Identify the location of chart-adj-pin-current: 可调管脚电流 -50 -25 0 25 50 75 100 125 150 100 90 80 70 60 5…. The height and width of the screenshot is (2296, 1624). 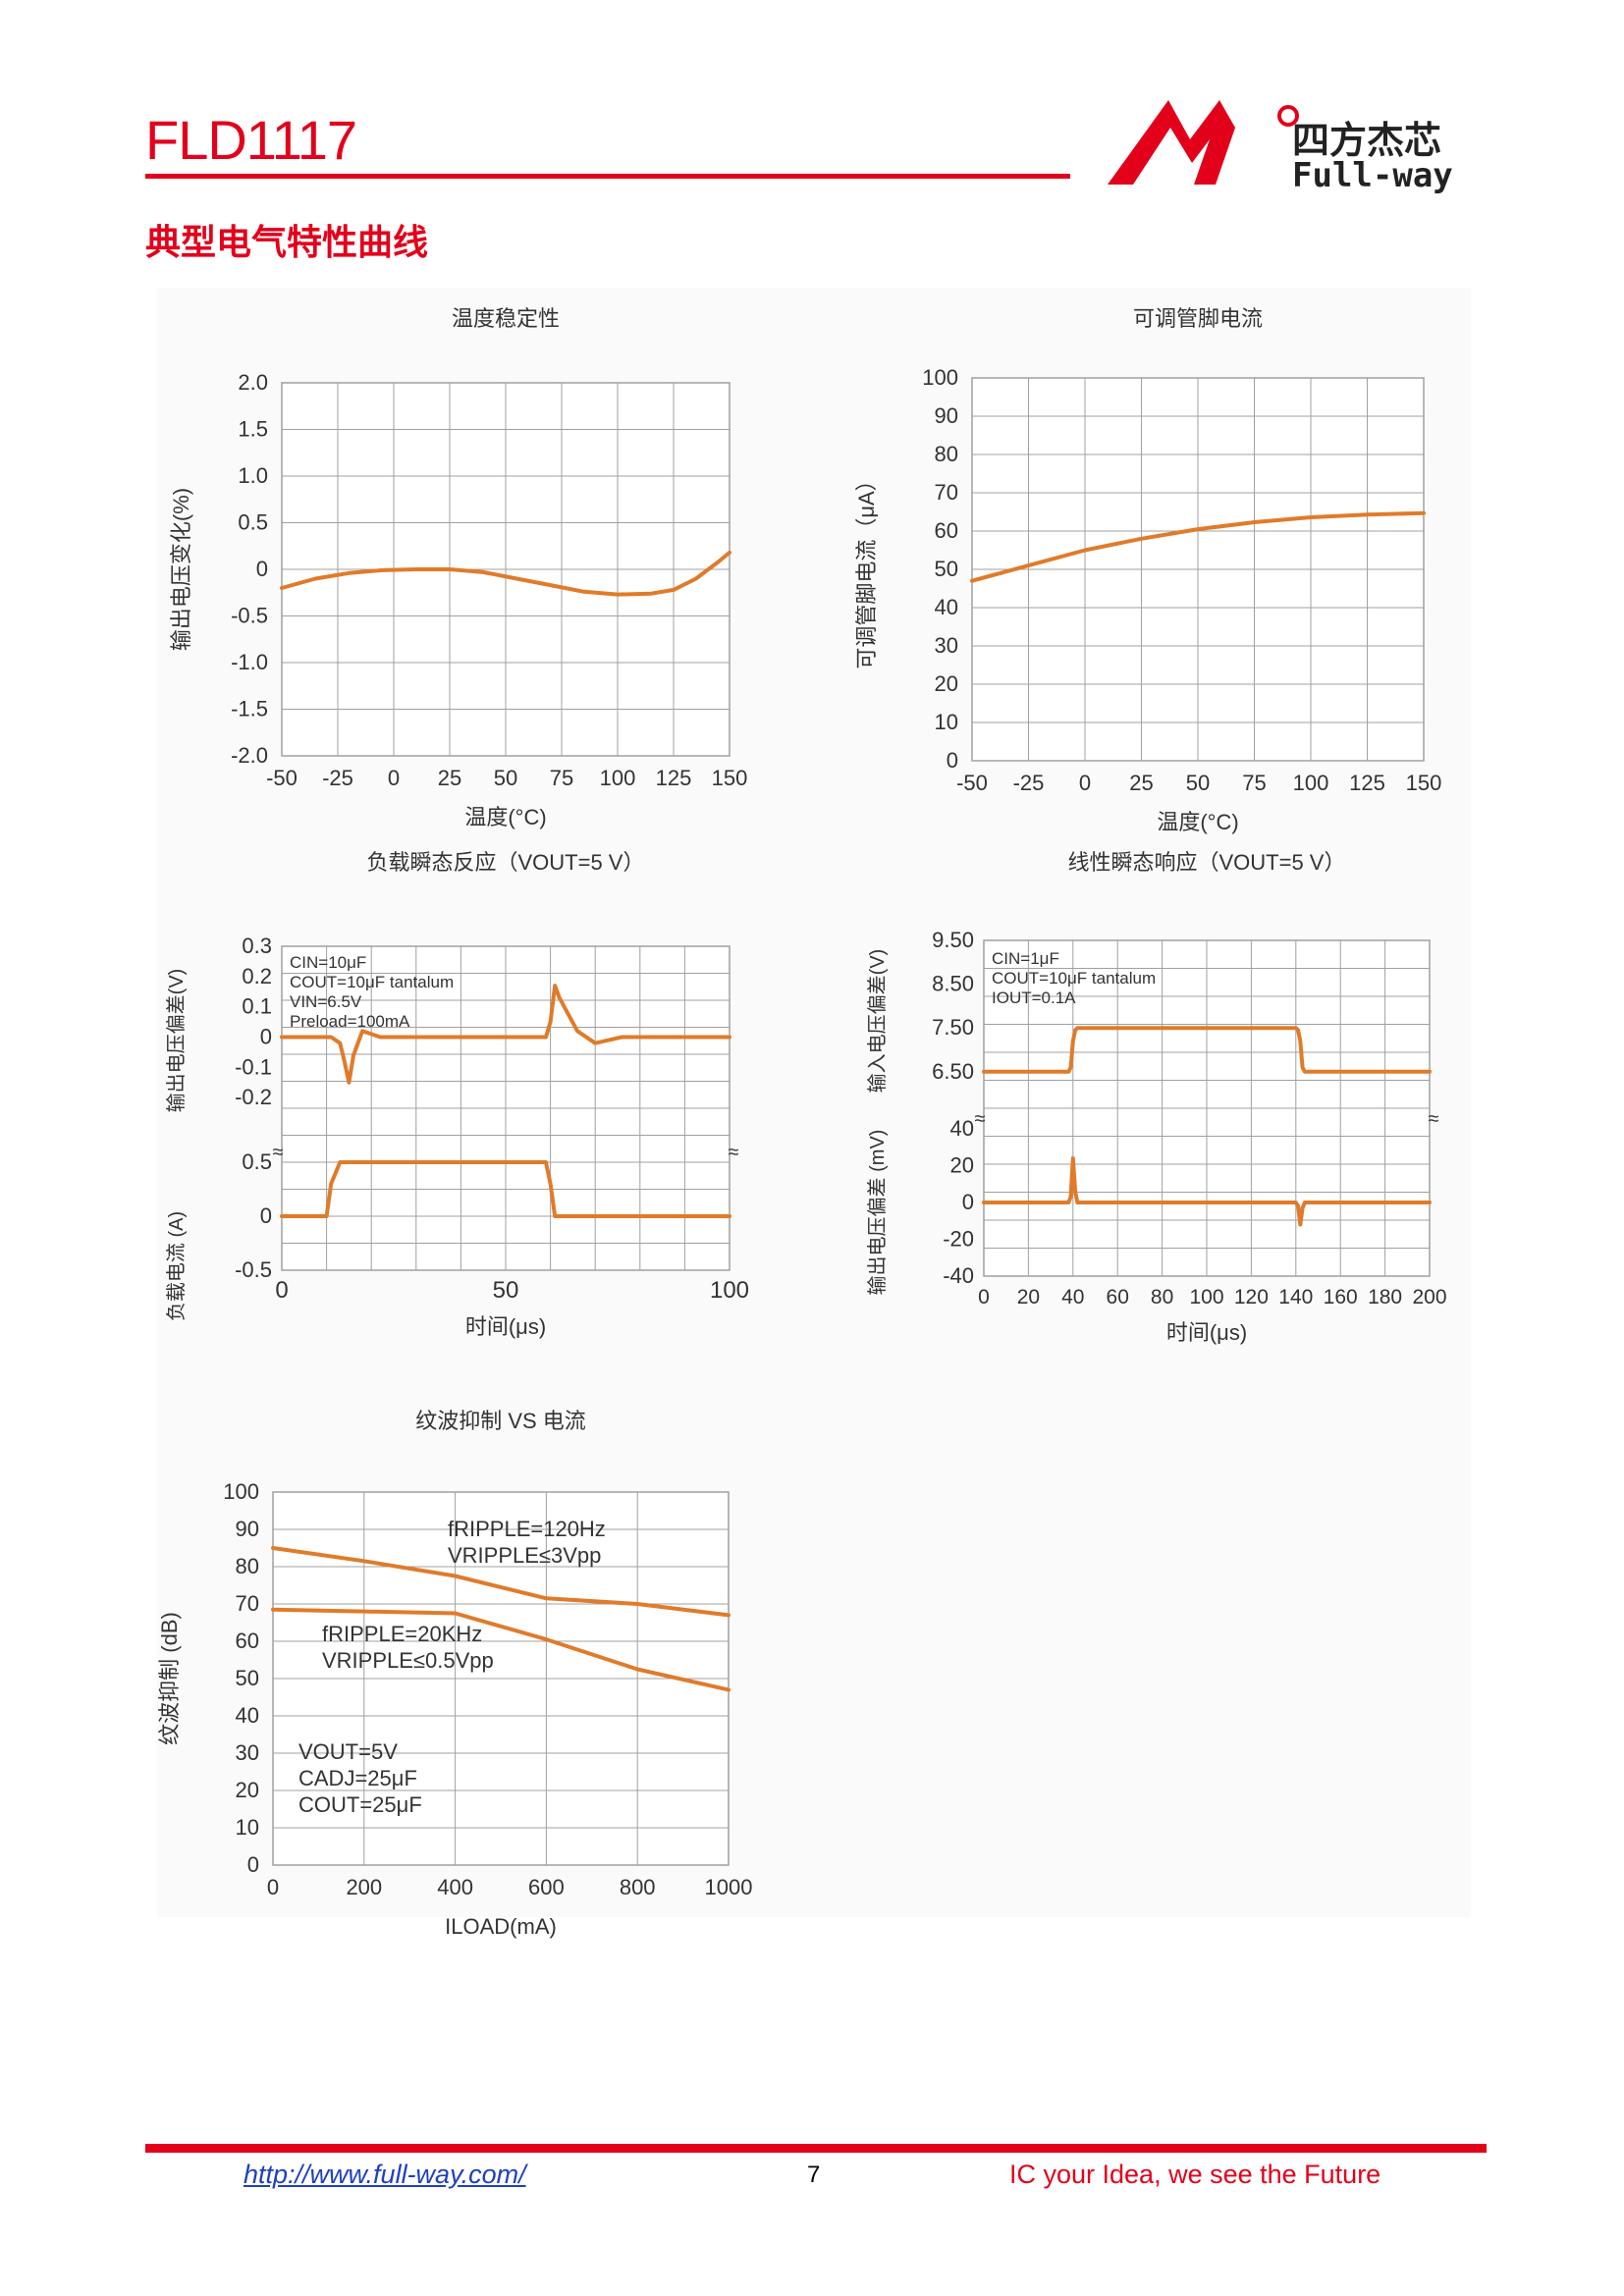
(1149, 564).